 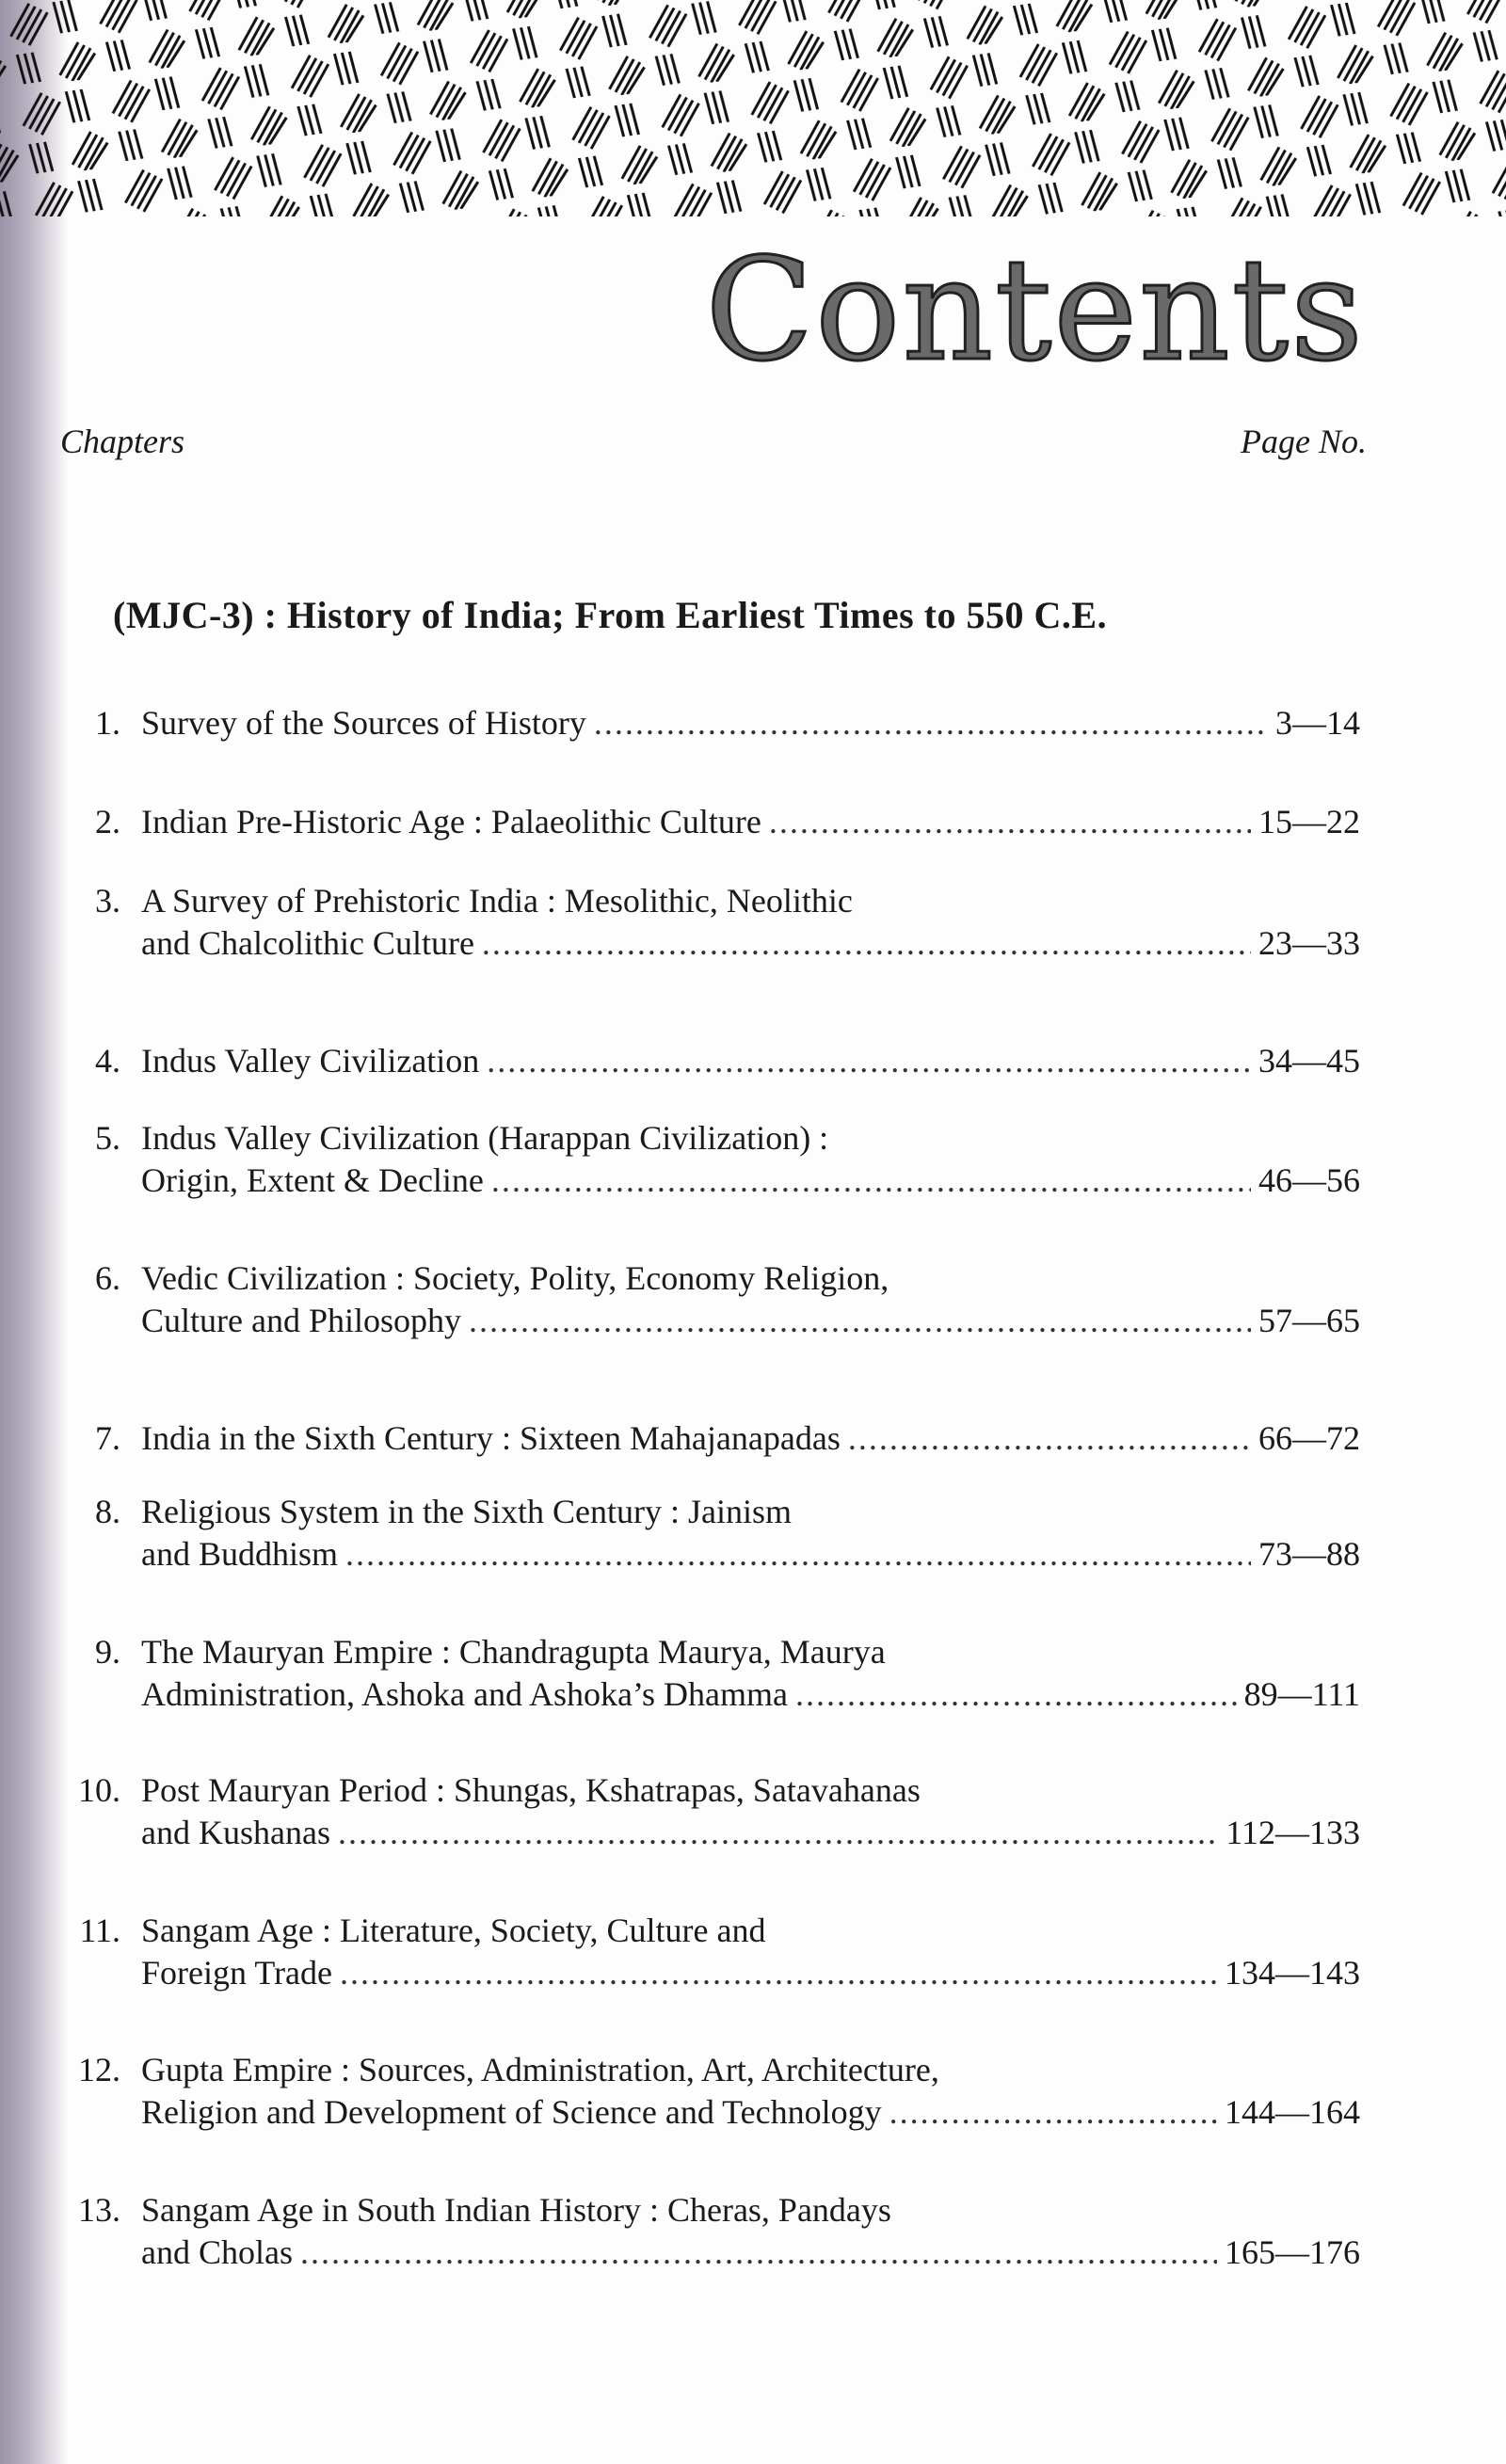 I want to click on chapter-number: 9., so click(x=107, y=1652).